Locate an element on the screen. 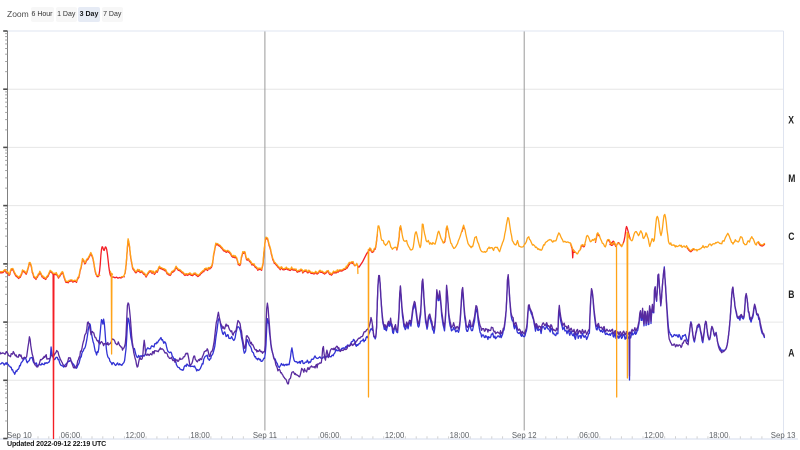 The height and width of the screenshot is (450, 800). svg-text: Sep 13 is located at coordinates (783, 435).